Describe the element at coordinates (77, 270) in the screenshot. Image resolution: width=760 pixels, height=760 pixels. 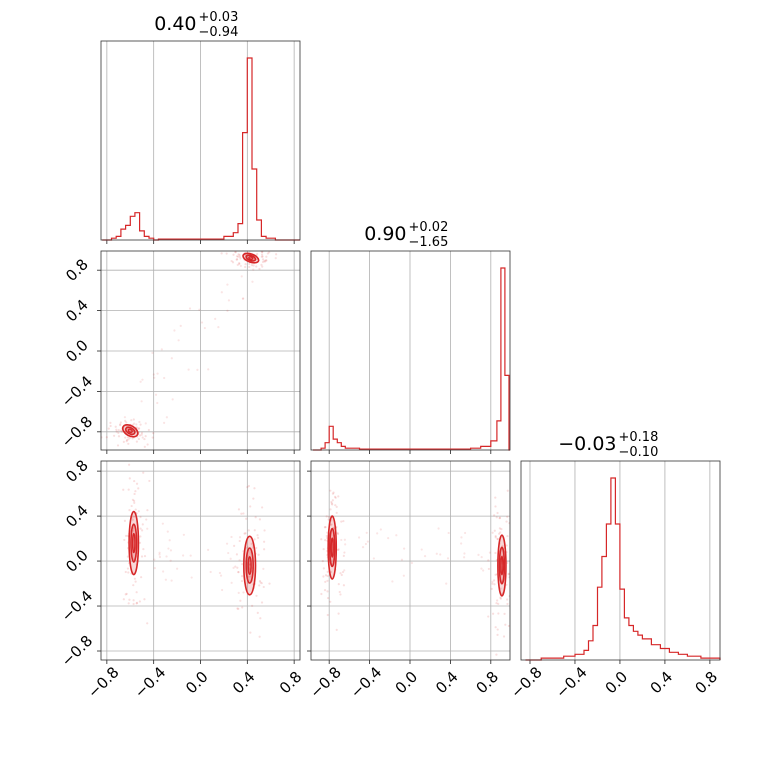
I see `y-tick-label: 0.8` at that location.